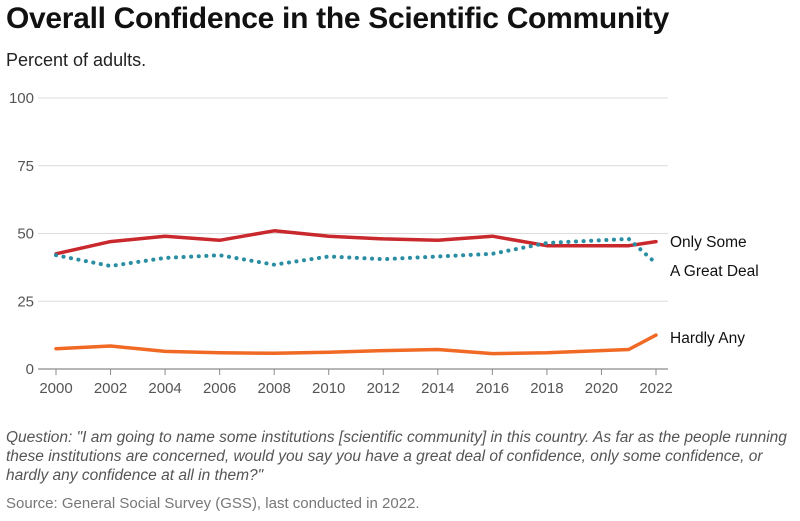  Describe the element at coordinates (76, 60) in the screenshot. I see `chart-subtitle: Percent of adults.` at that location.